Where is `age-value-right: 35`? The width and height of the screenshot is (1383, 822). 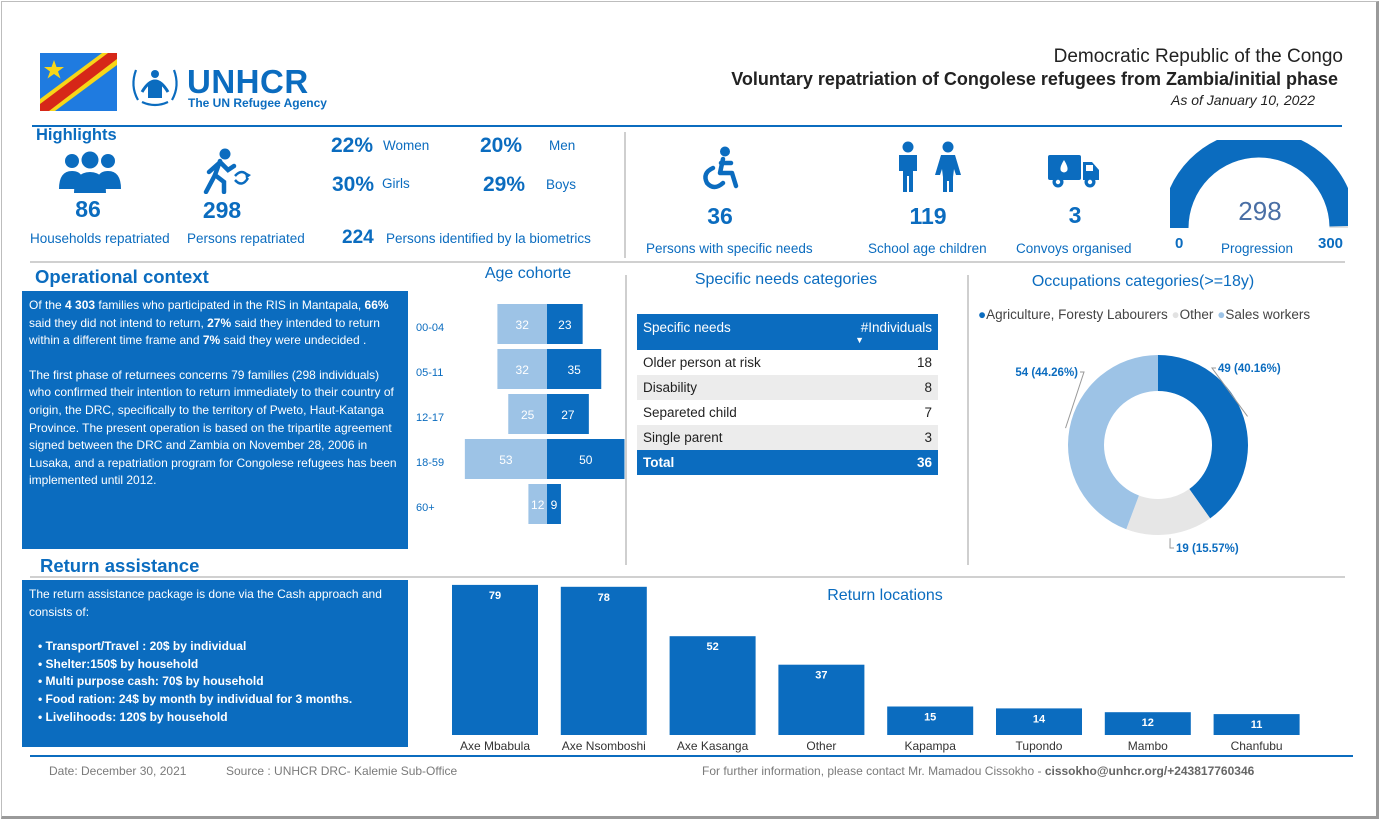
age-value-right: 35 is located at coordinates (574, 370).